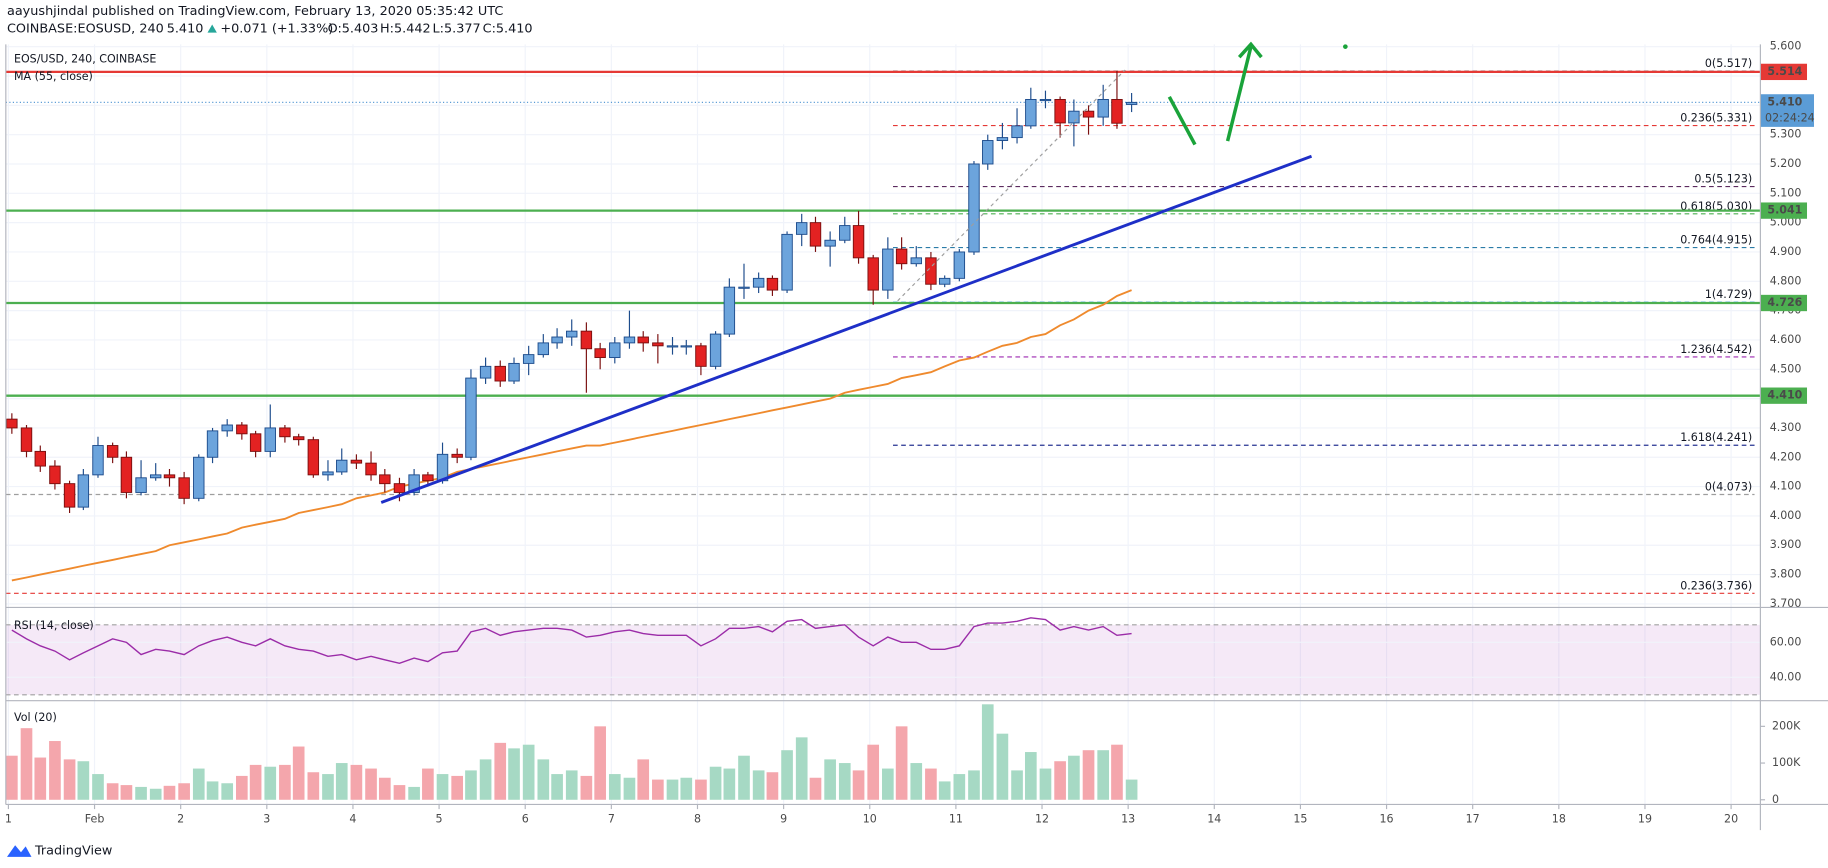  Describe the element at coordinates (35, 717) in the screenshot. I see `volume-legend: Vol (20)` at that location.